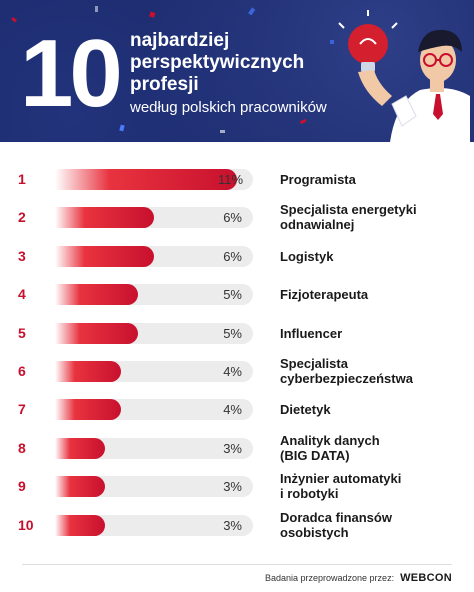 This screenshot has width=474, height=592. I want to click on chart-row: 1 11% Programista, so click(237, 179).